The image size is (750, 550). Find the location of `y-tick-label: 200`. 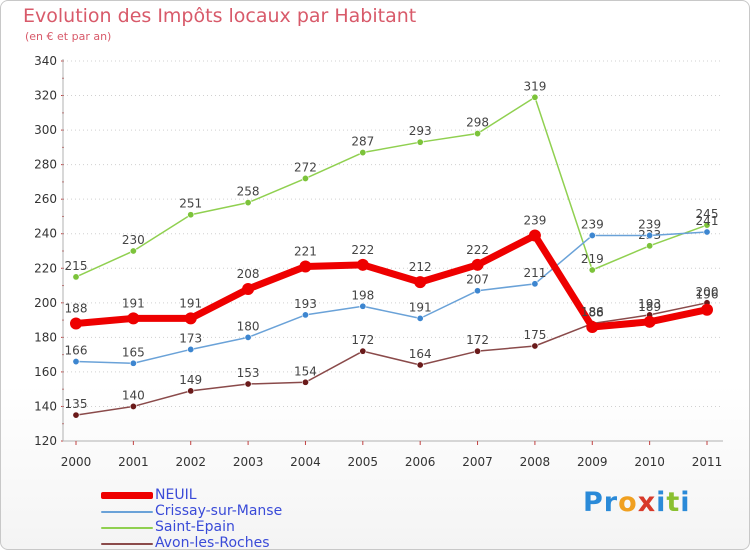

y-tick-label: 200 is located at coordinates (45, 303).